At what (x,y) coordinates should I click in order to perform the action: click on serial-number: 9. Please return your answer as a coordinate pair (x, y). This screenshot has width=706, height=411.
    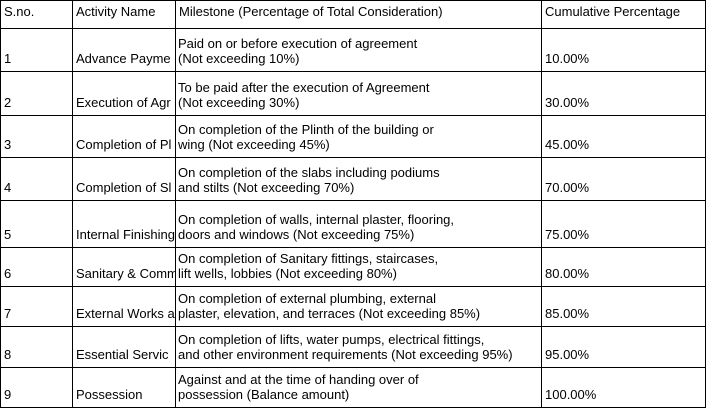
    Looking at the image, I should click on (36, 387).